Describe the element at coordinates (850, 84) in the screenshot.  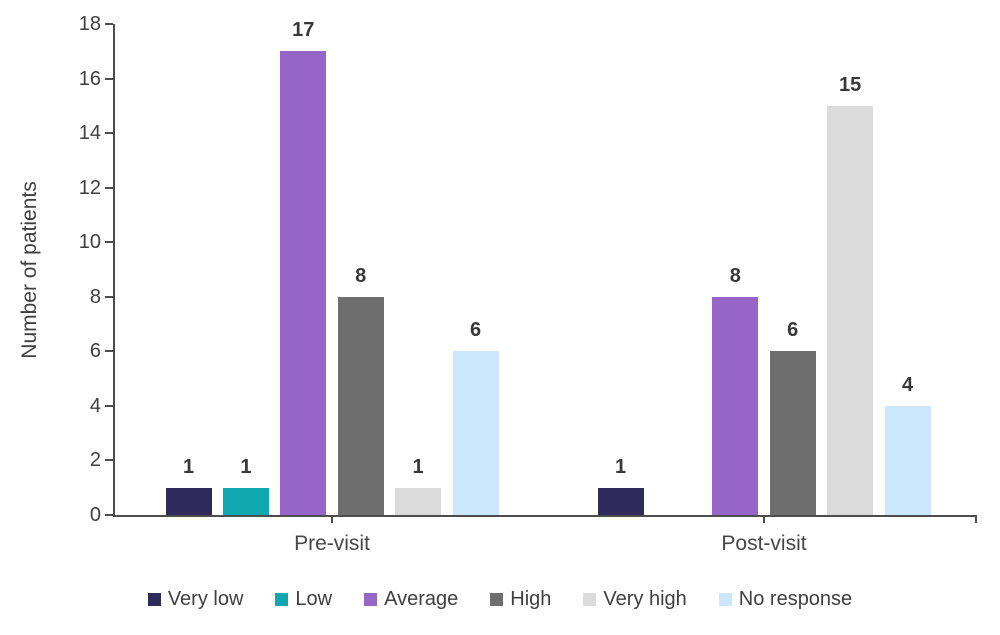
I see `data-label-very-high-post-visit: 15` at that location.